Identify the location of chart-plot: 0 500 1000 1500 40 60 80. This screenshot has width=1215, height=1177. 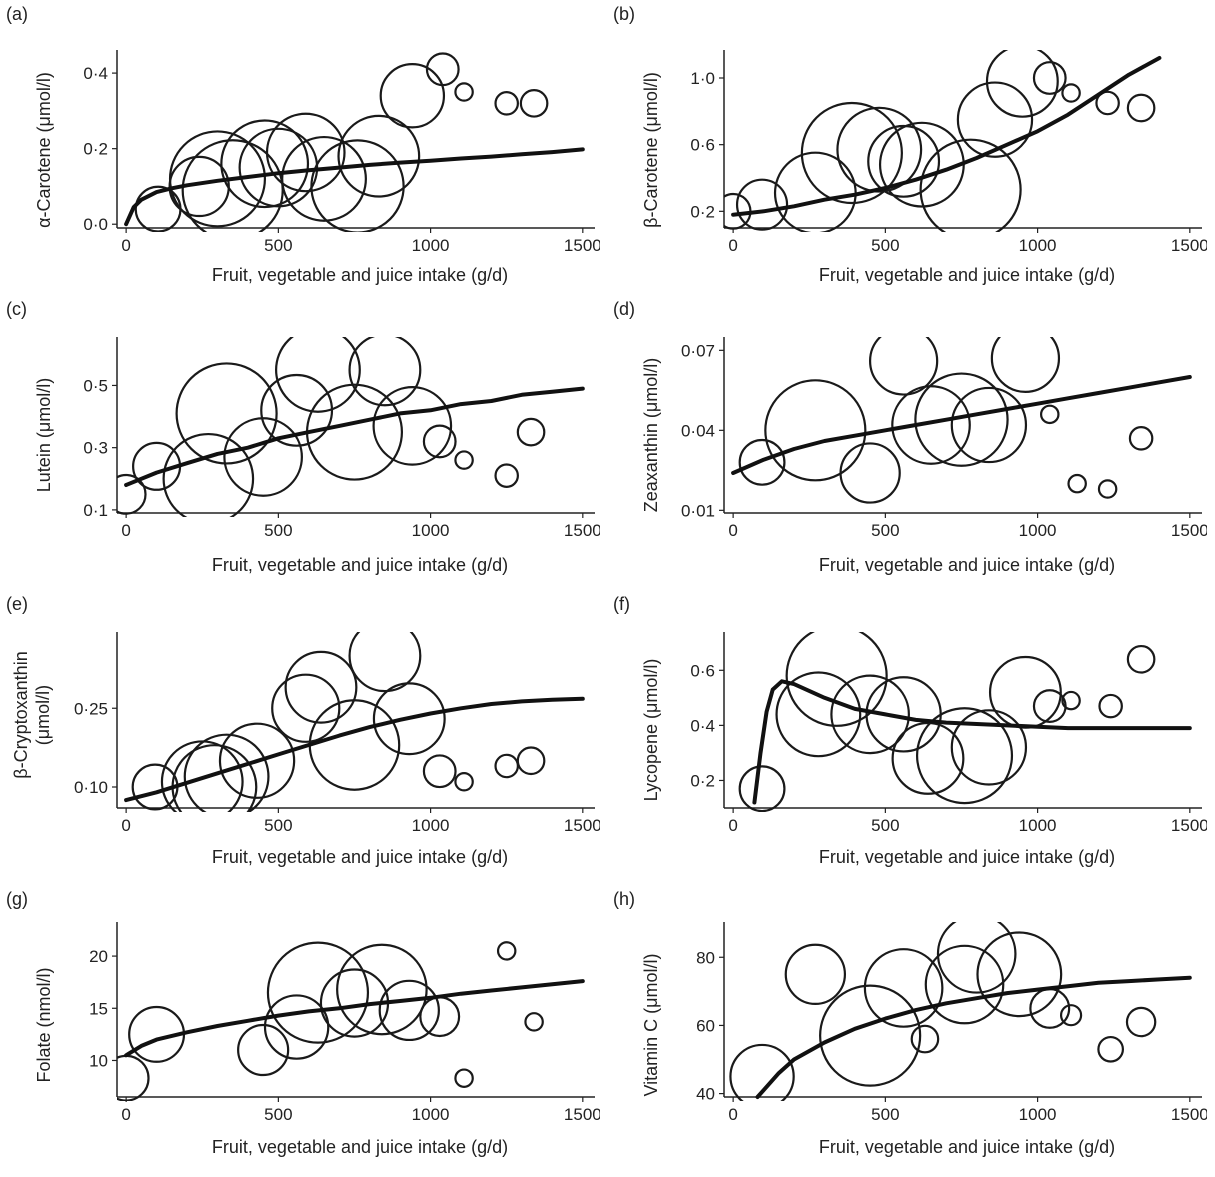
(951, 1023).